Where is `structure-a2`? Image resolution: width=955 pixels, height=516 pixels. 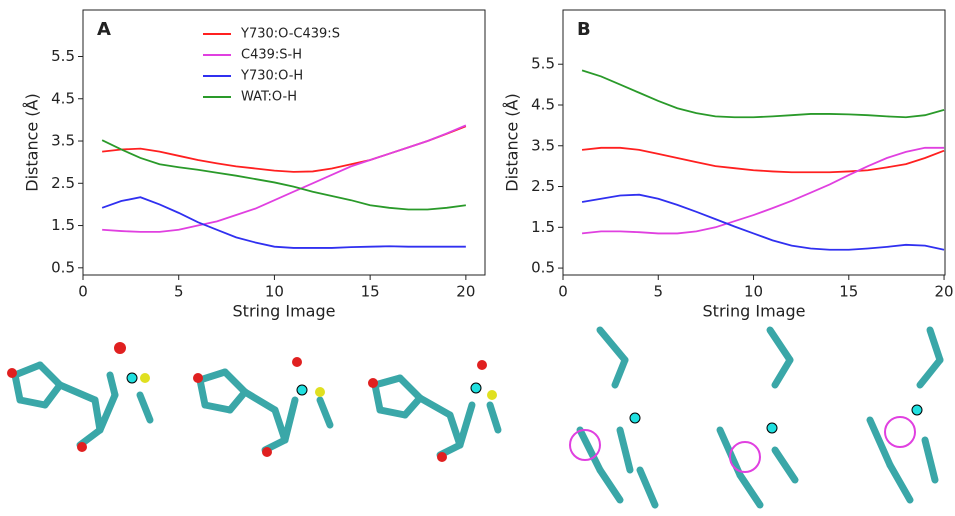
structure-a2 is located at coordinates (263, 407).